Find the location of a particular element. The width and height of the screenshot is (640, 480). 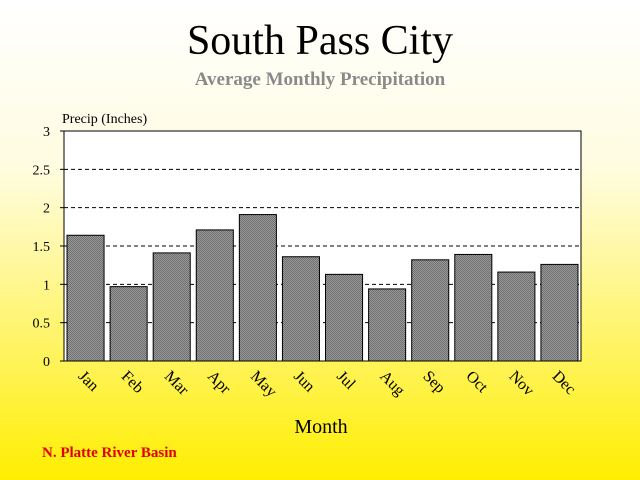

bar-apr is located at coordinates (214, 295).